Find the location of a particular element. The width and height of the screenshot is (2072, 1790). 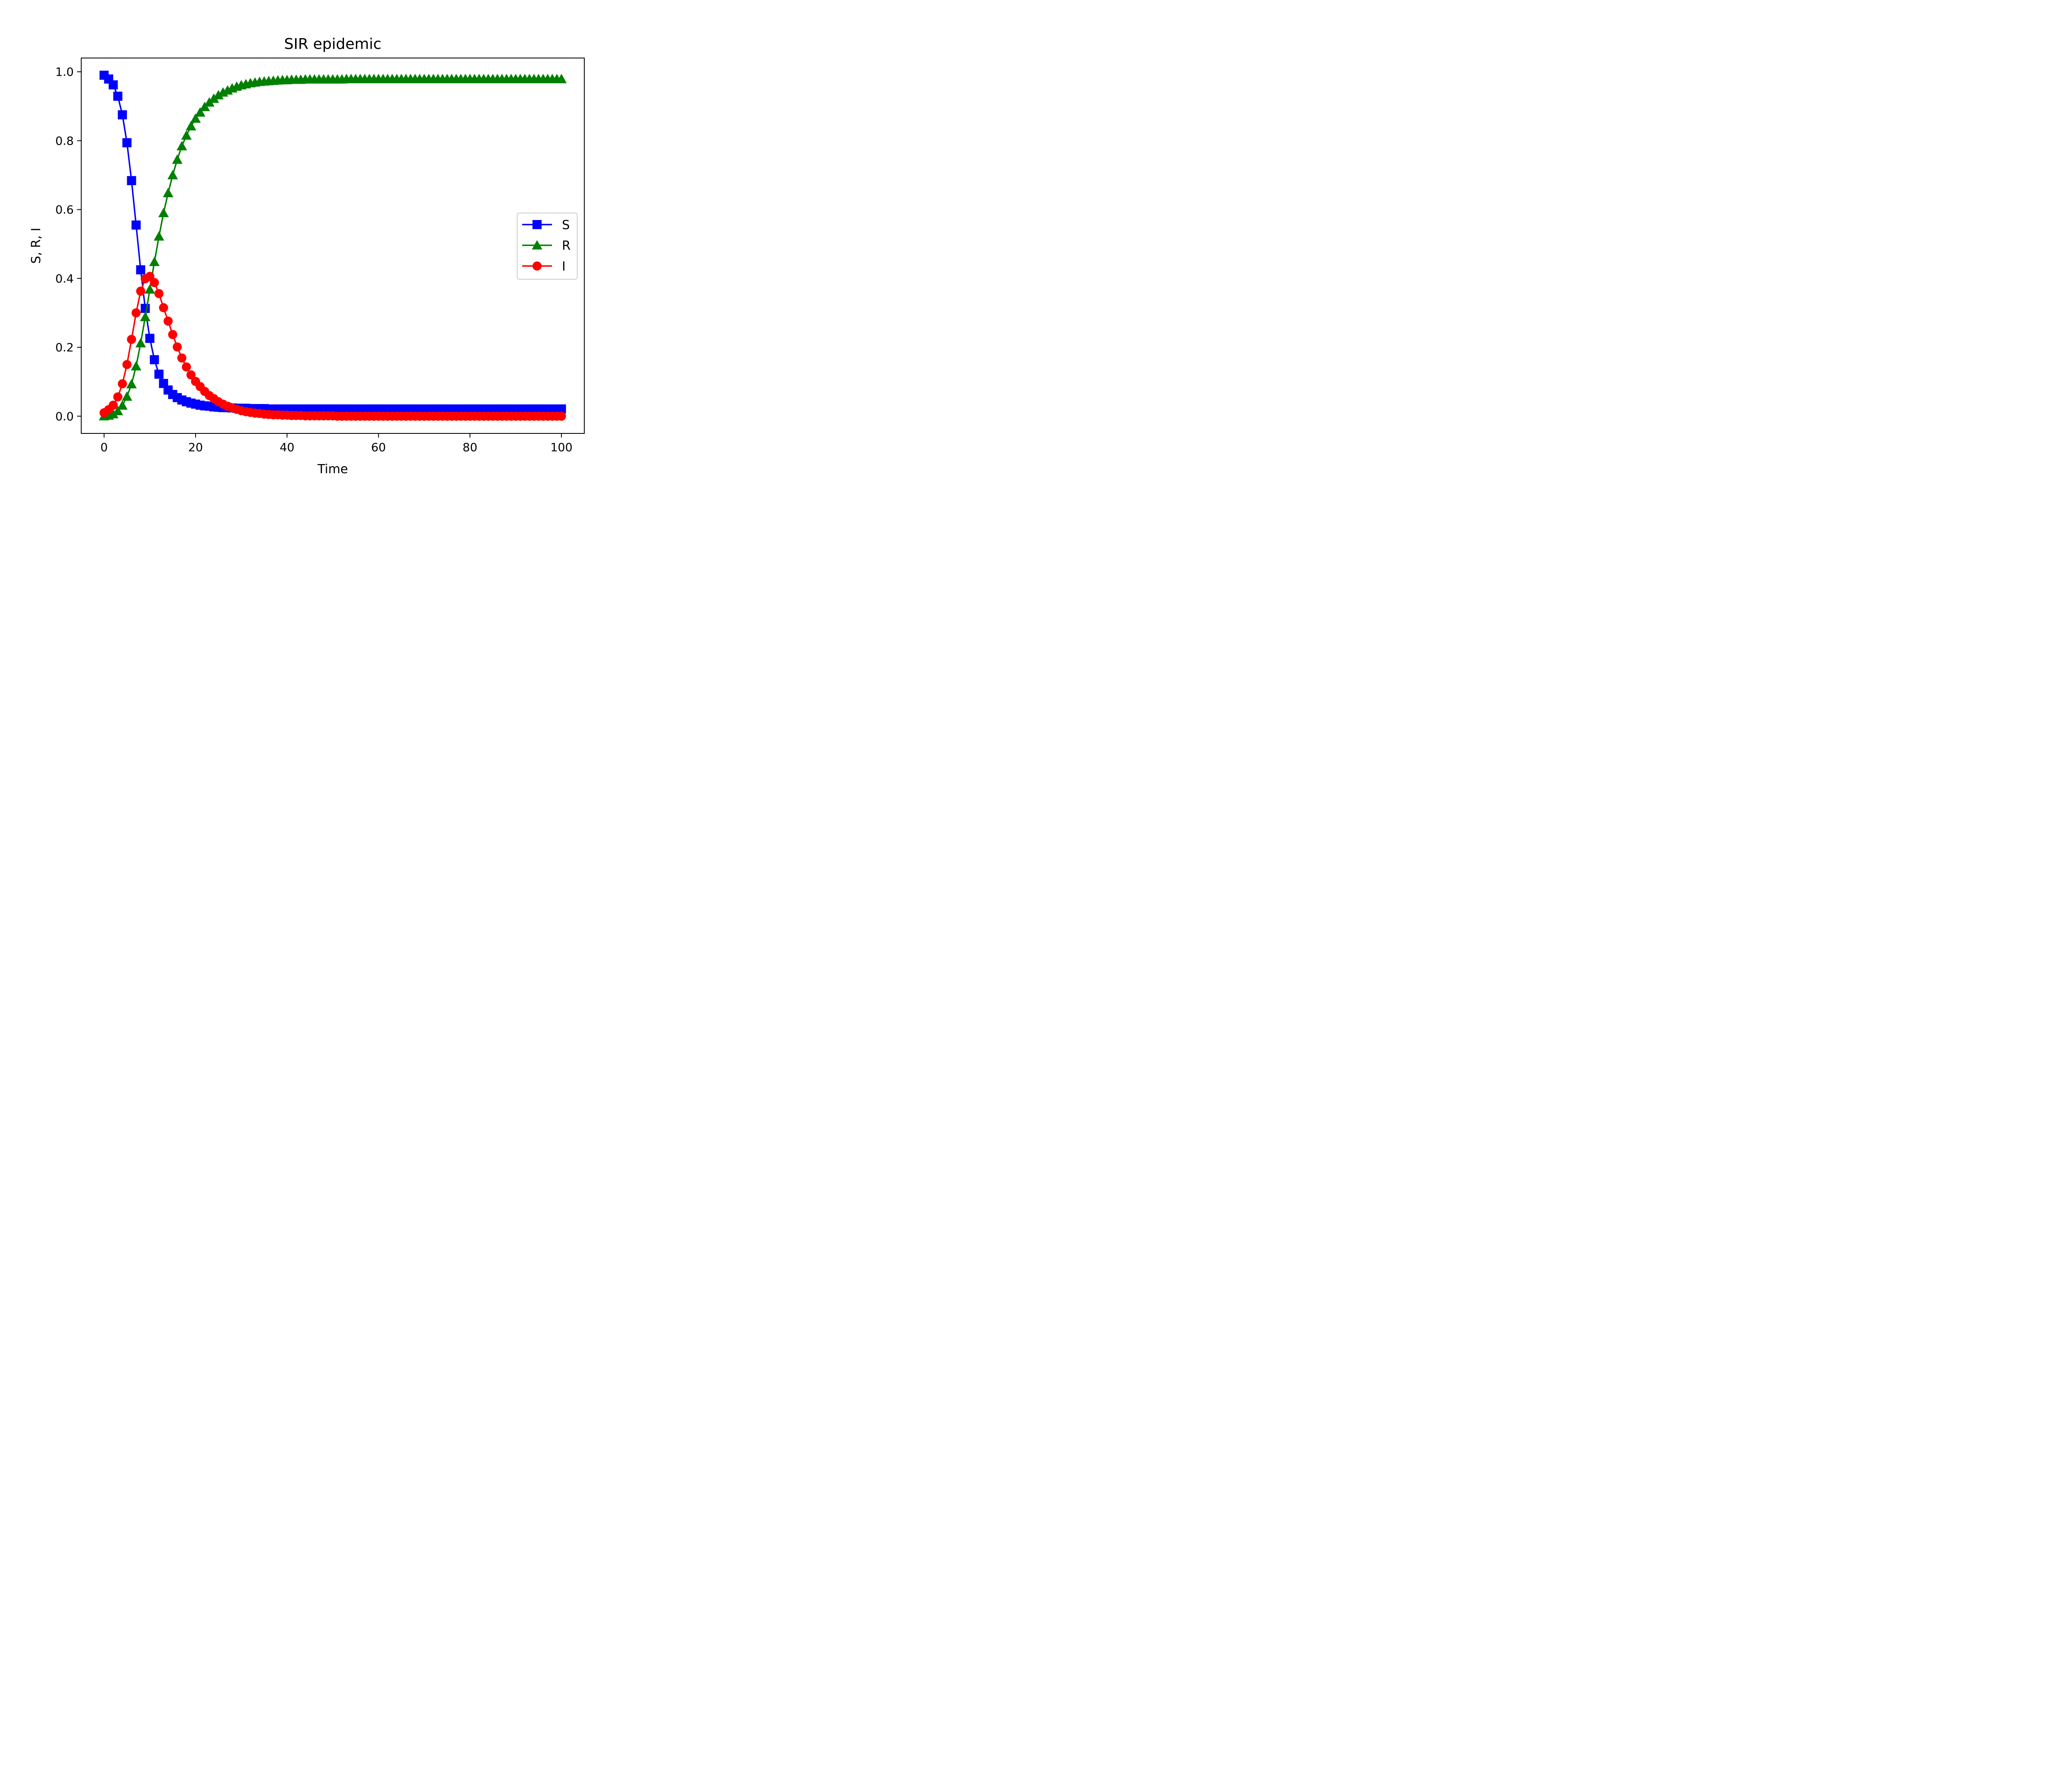

legend-entry-i: I is located at coordinates (544, 266).